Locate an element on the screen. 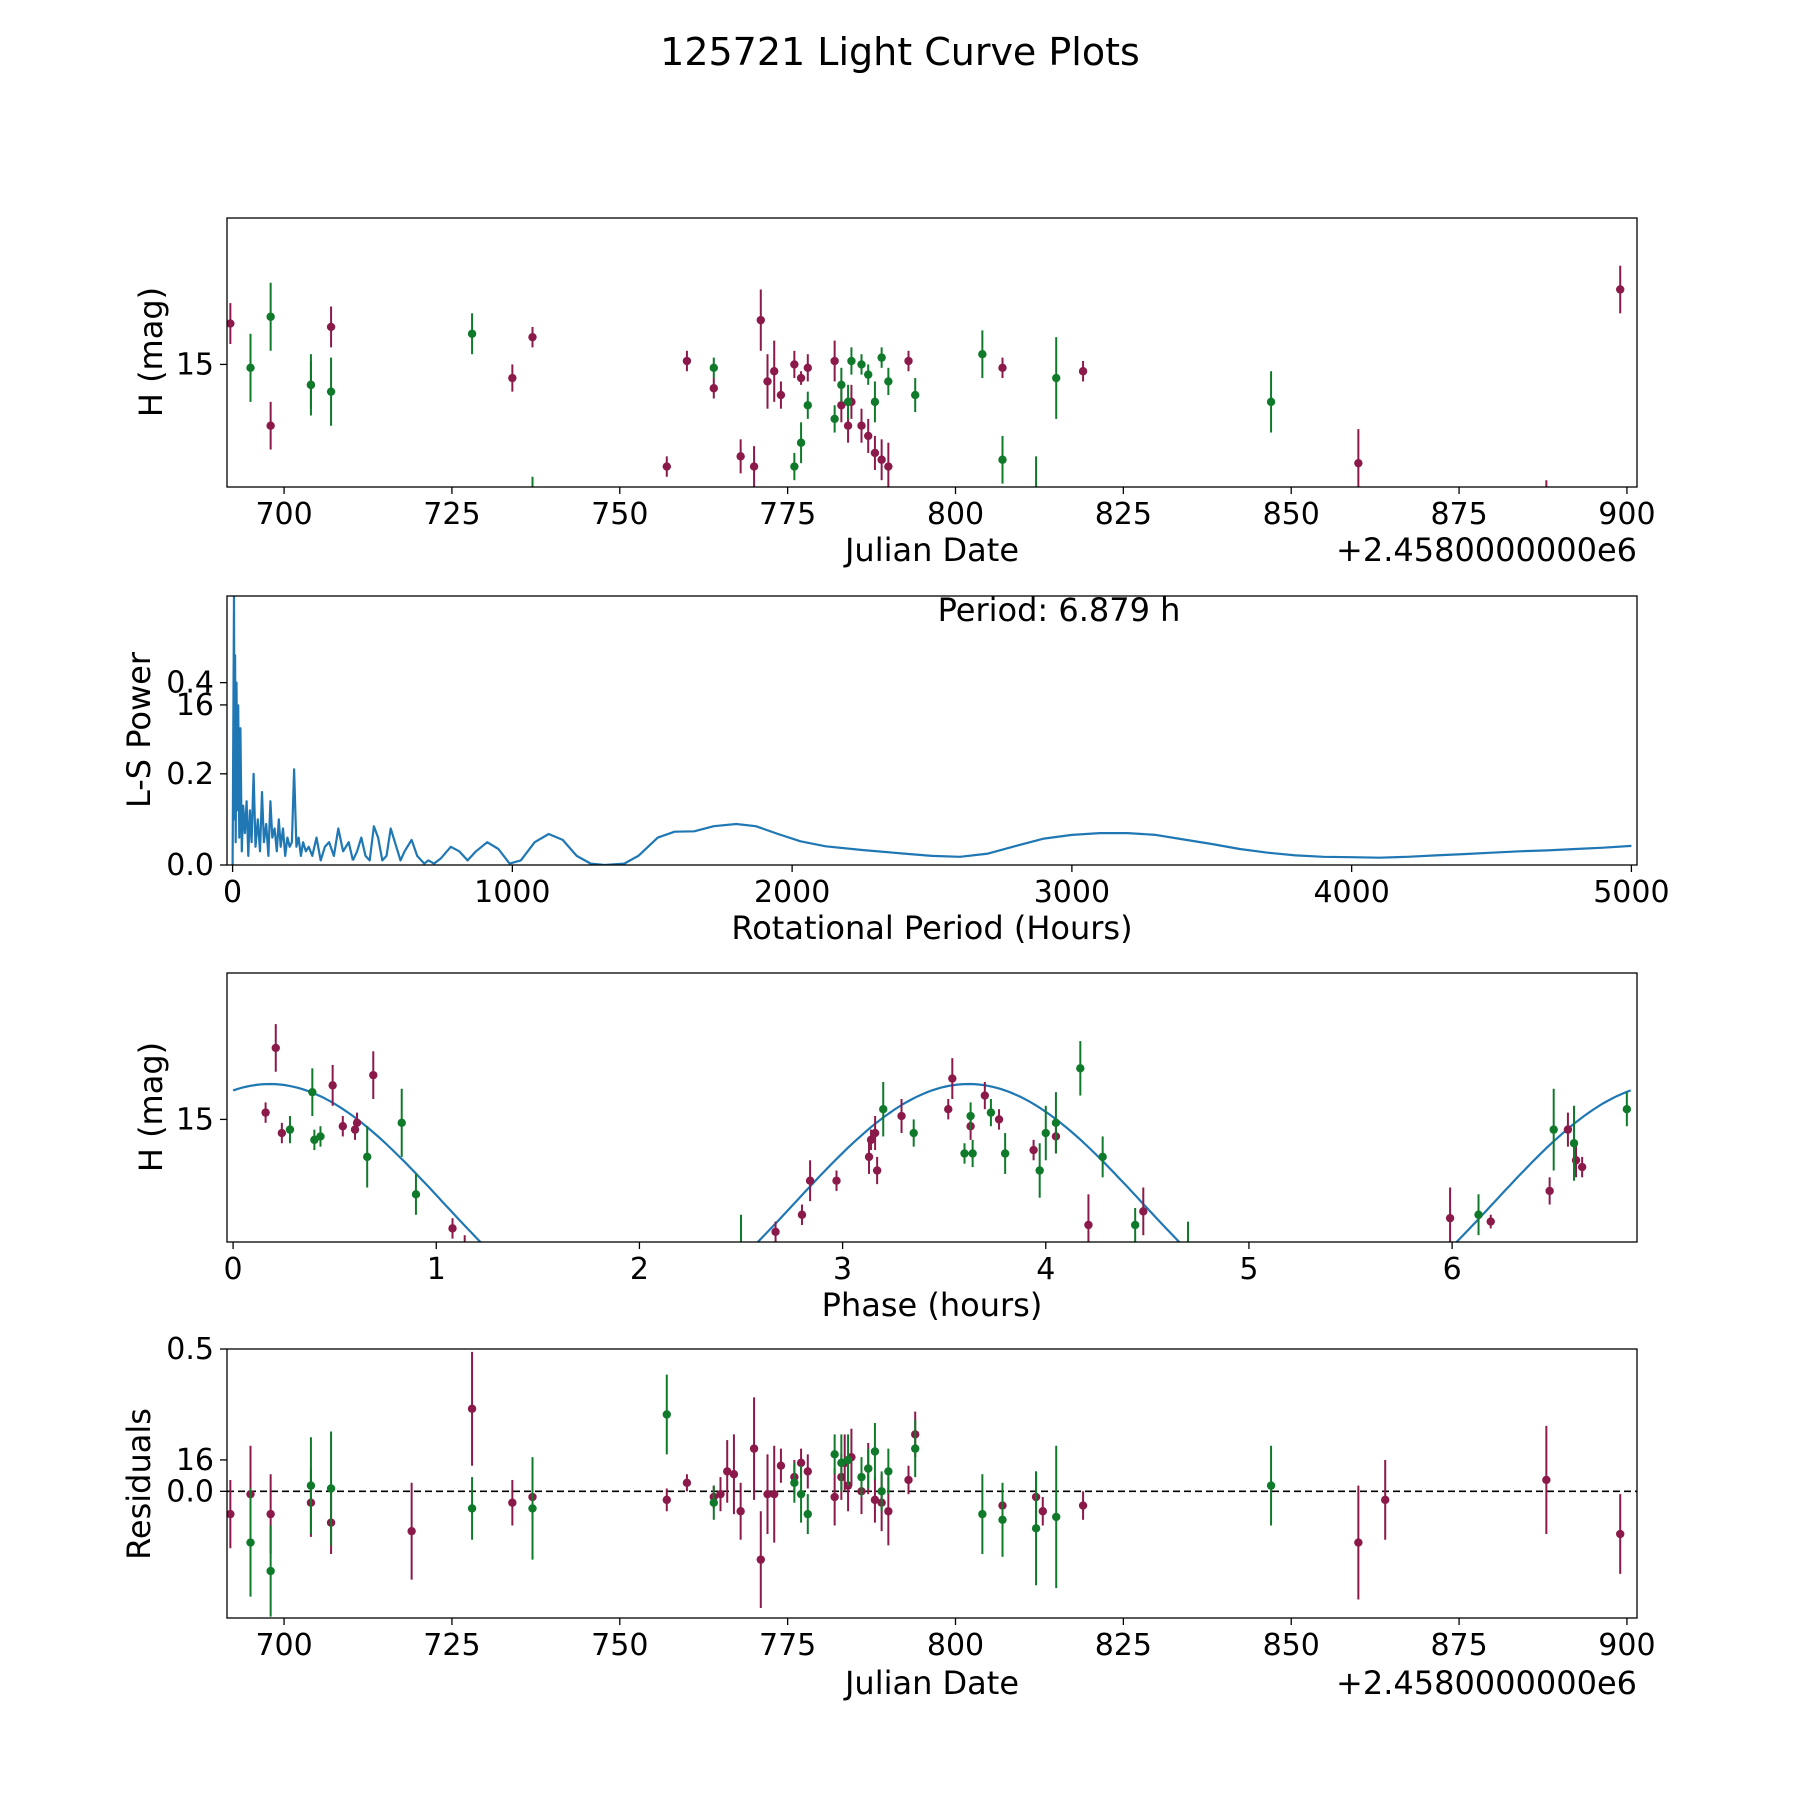  residuals-xtick-label: 775 is located at coordinates (787, 1645).